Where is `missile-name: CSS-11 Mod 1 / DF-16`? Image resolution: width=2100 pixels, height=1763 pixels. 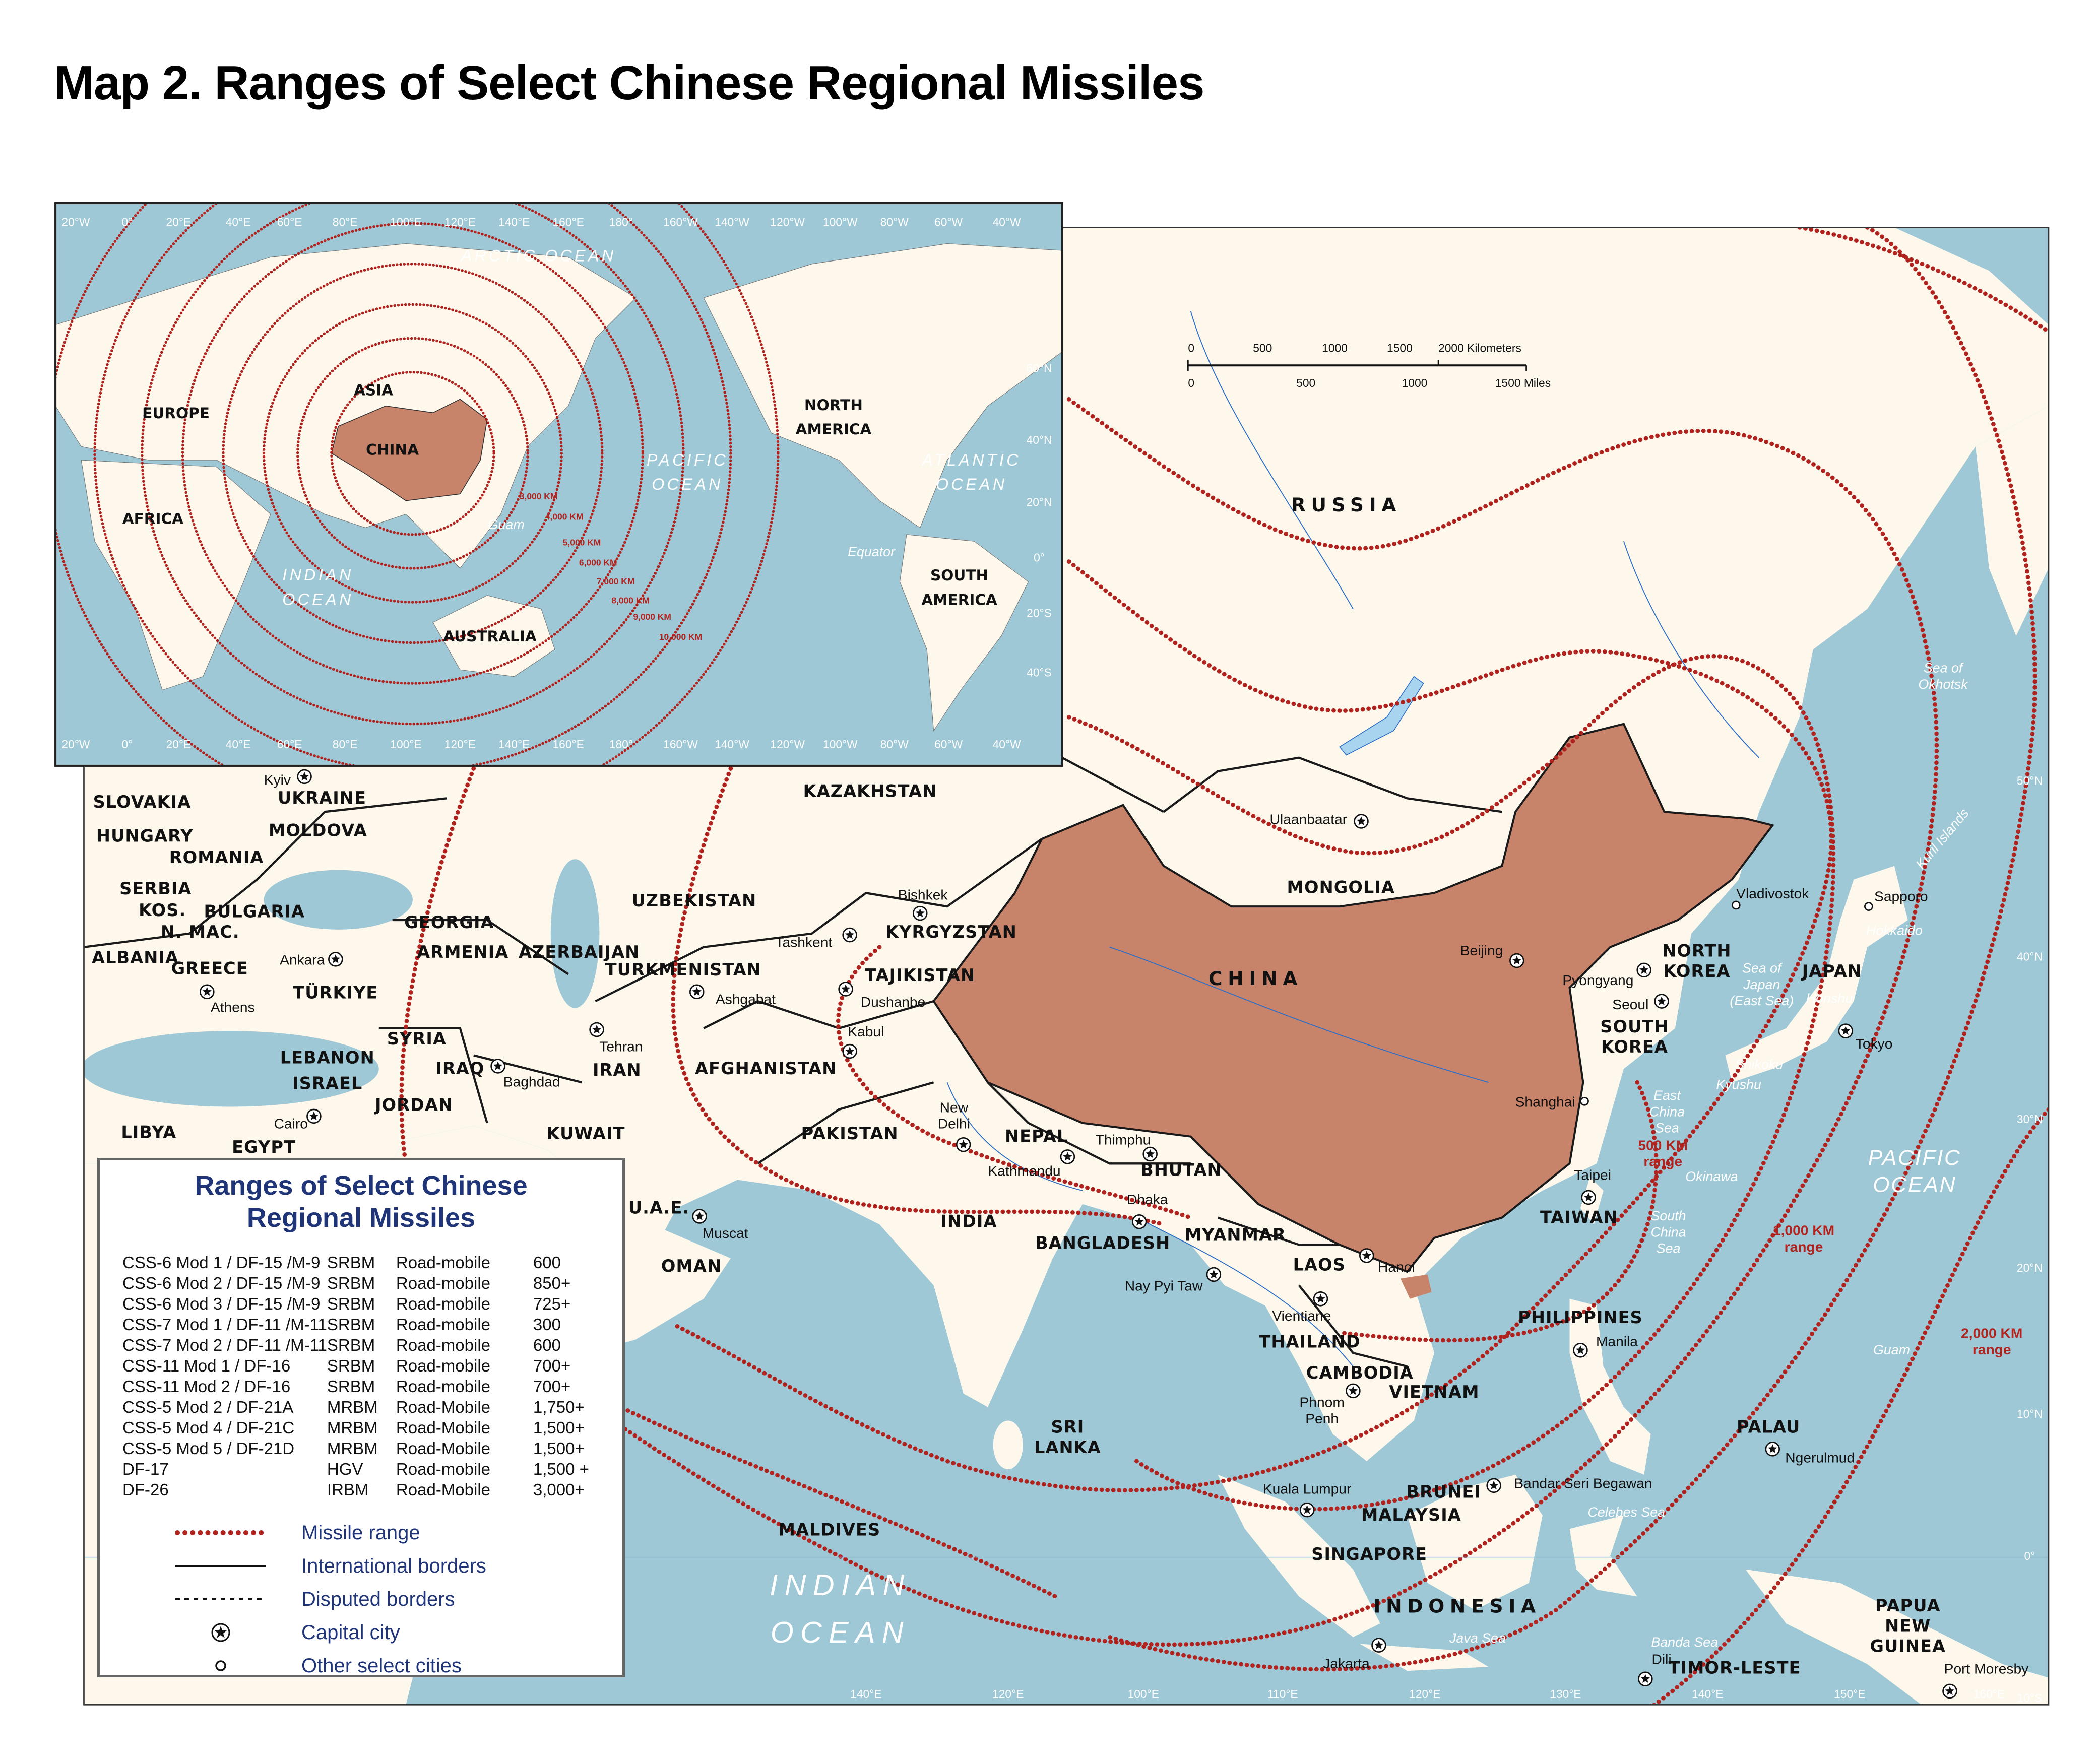
missile-name: CSS-11 Mod 1 / DF-16 is located at coordinates (207, 1365).